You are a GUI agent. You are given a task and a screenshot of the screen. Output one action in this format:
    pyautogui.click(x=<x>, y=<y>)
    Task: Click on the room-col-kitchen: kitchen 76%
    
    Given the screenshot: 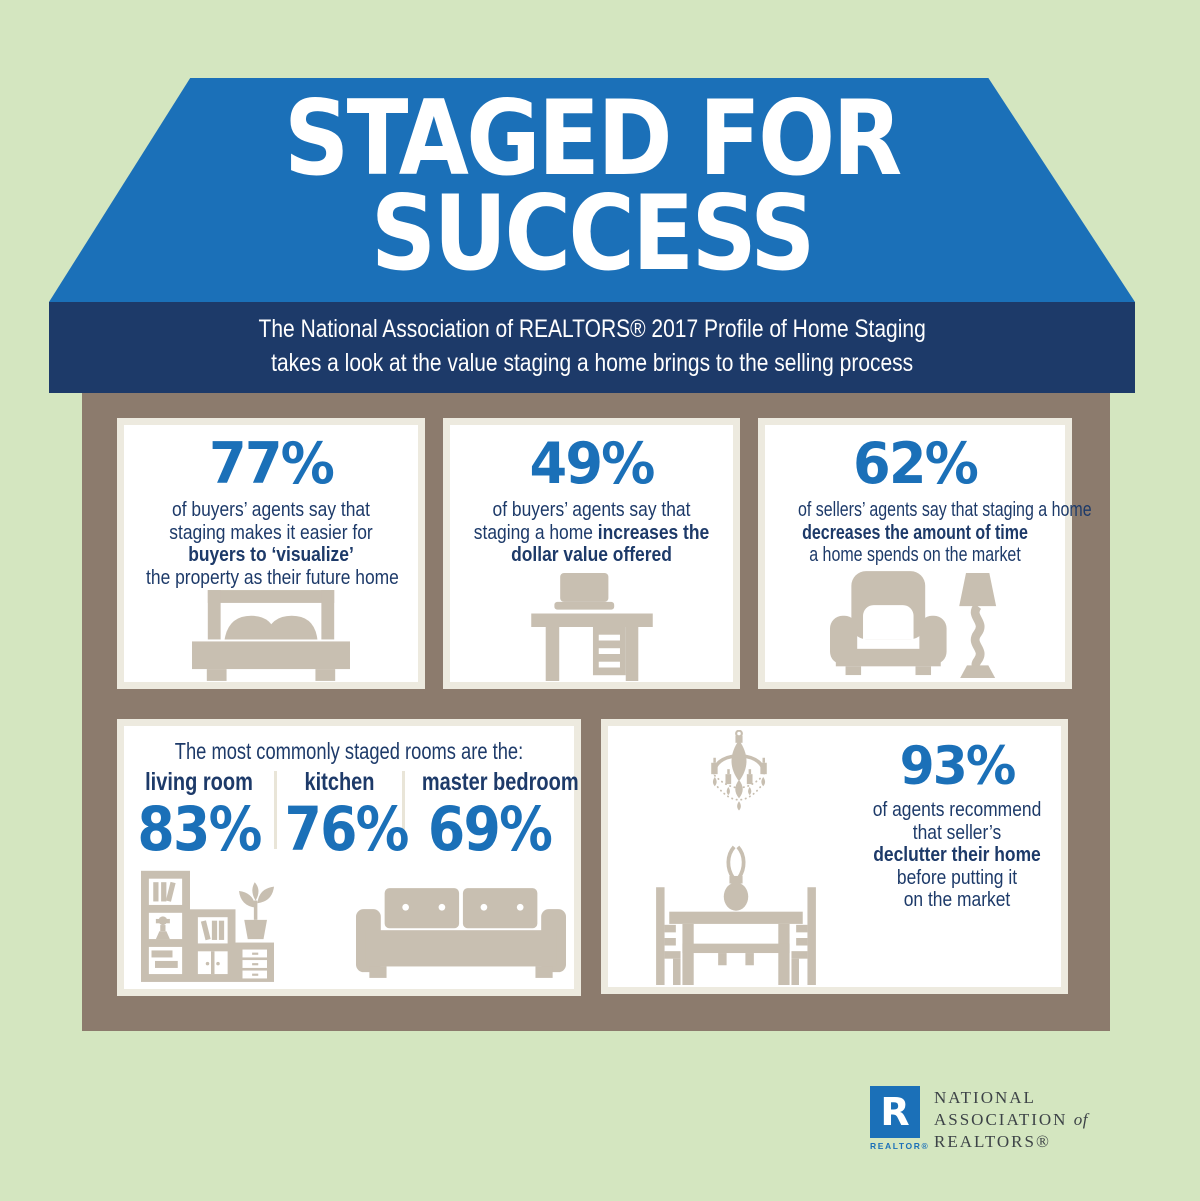 What is the action you would take?
    pyautogui.click(x=343, y=816)
    